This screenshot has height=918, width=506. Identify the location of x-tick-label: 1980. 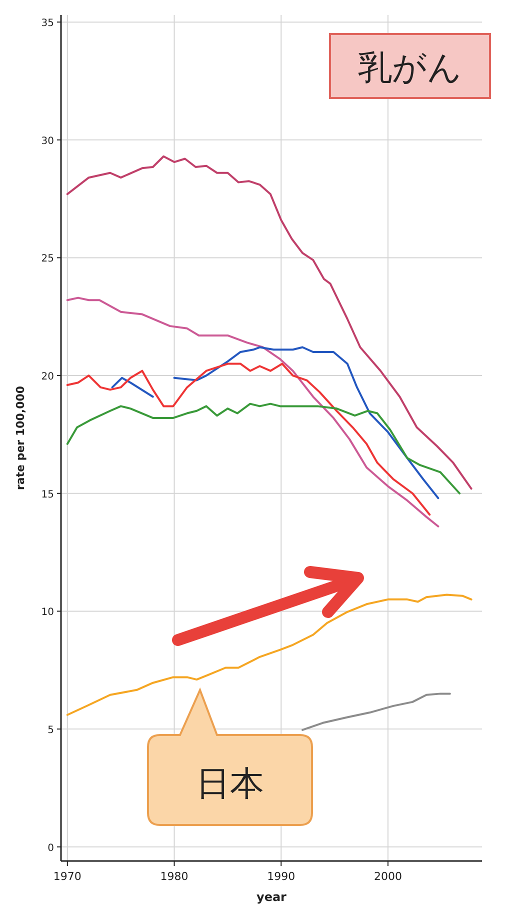
(174, 876).